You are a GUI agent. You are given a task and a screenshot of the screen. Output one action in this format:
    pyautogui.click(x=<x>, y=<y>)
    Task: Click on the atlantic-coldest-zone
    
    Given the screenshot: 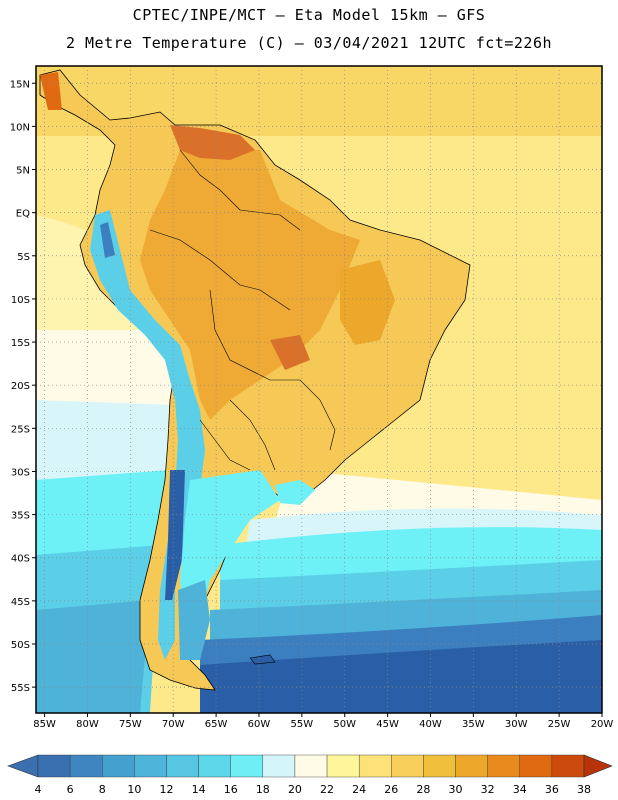 What is the action you would take?
    pyautogui.click(x=401, y=676)
    